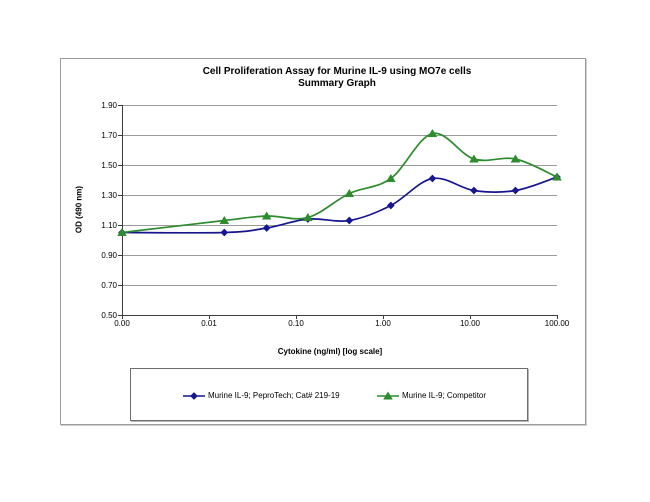 The image size is (650, 502). Describe the element at coordinates (109, 105) in the screenshot. I see `y-tick-label: 1.90` at that location.